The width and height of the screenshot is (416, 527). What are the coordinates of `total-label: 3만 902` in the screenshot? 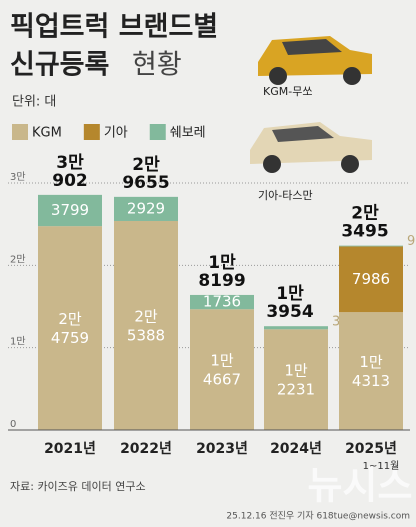 It's located at (70, 172).